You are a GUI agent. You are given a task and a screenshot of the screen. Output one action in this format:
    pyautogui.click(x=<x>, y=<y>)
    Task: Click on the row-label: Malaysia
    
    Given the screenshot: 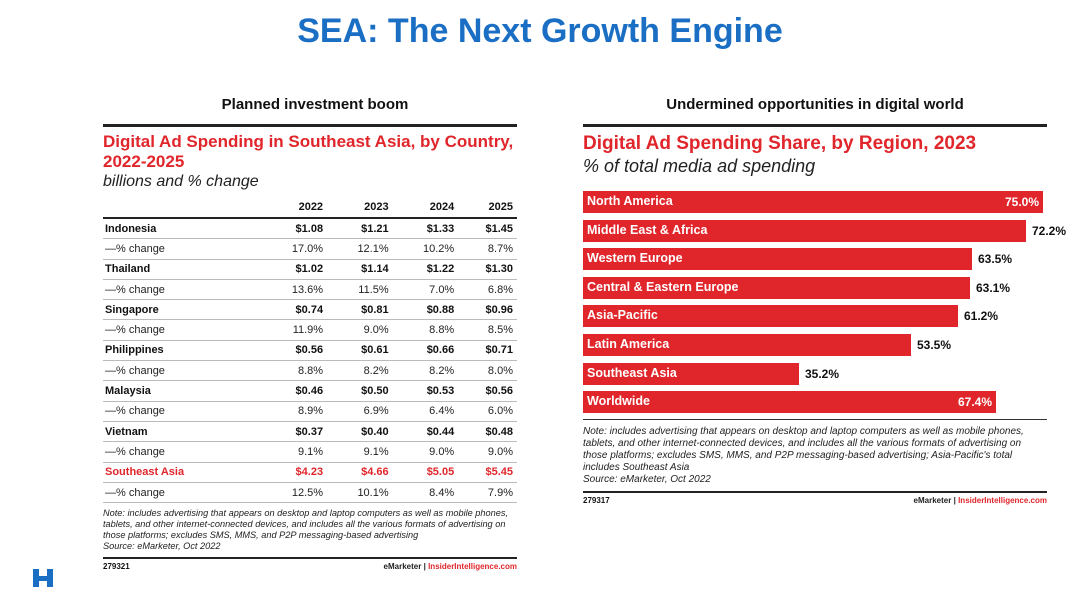 What is the action you would take?
    pyautogui.click(x=182, y=391)
    